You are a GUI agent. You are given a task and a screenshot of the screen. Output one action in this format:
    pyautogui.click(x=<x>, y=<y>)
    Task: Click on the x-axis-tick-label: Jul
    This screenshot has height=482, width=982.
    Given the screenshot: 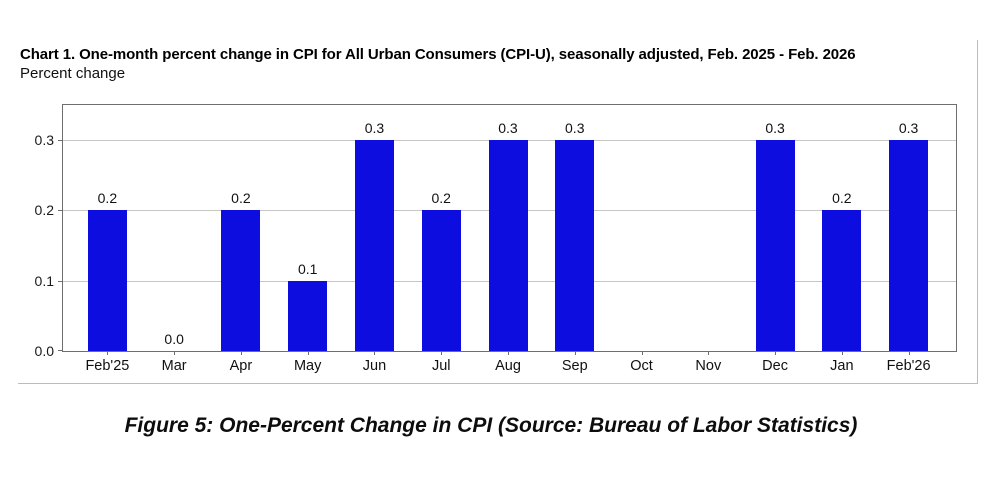 What is the action you would take?
    pyautogui.click(x=441, y=366)
    